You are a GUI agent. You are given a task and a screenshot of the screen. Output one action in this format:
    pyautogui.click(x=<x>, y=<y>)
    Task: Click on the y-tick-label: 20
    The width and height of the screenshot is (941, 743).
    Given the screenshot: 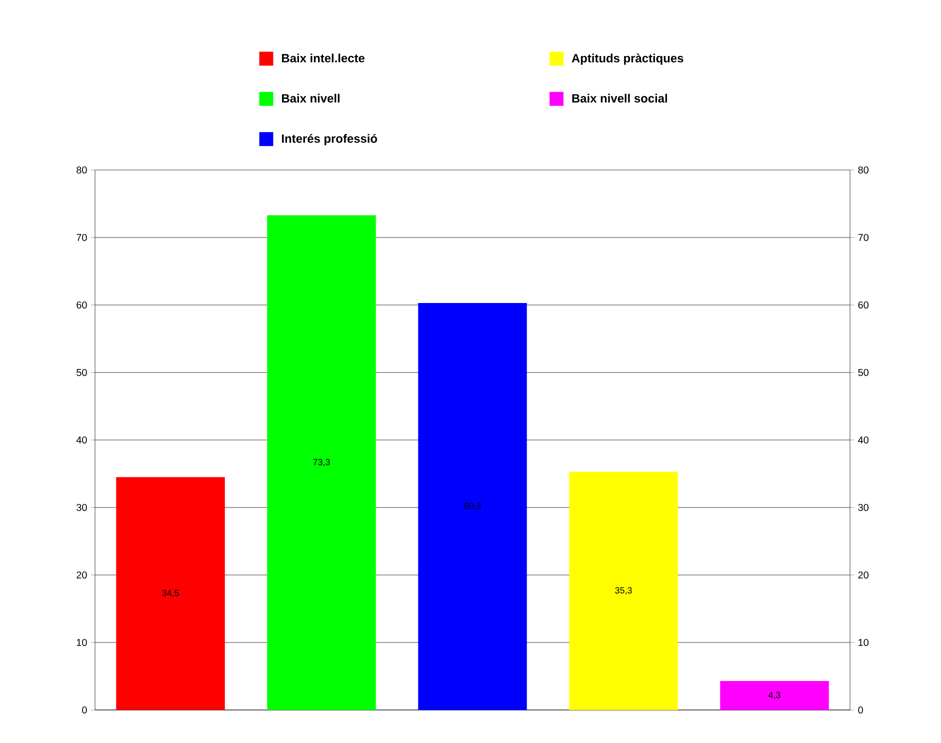 What is the action you would take?
    pyautogui.click(x=81, y=575)
    